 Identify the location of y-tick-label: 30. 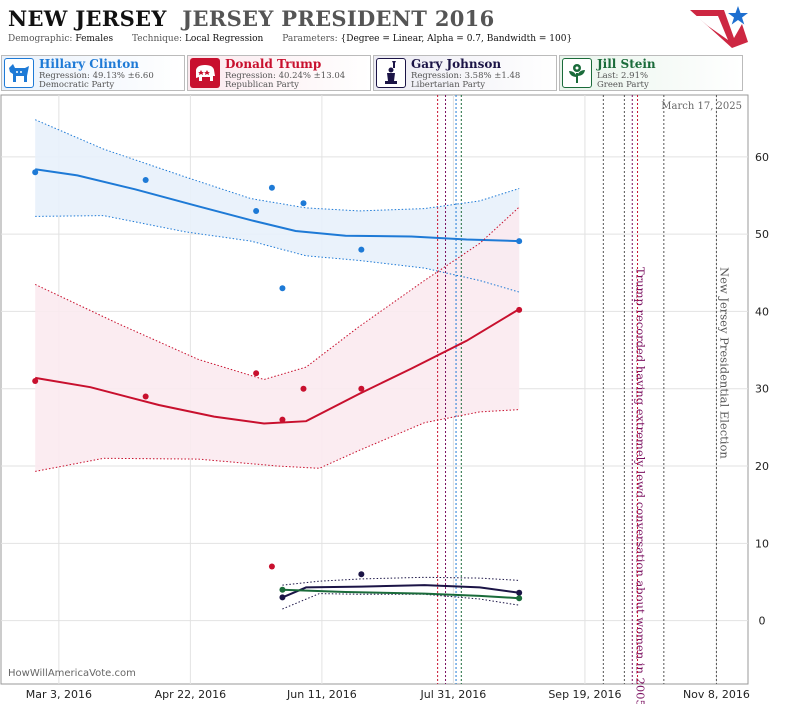
(762, 389).